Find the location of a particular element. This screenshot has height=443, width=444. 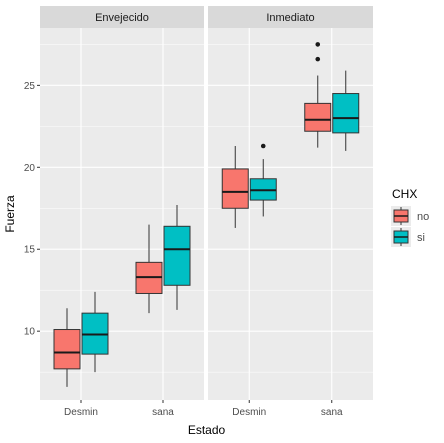

legend-label: si is located at coordinates (421, 238).